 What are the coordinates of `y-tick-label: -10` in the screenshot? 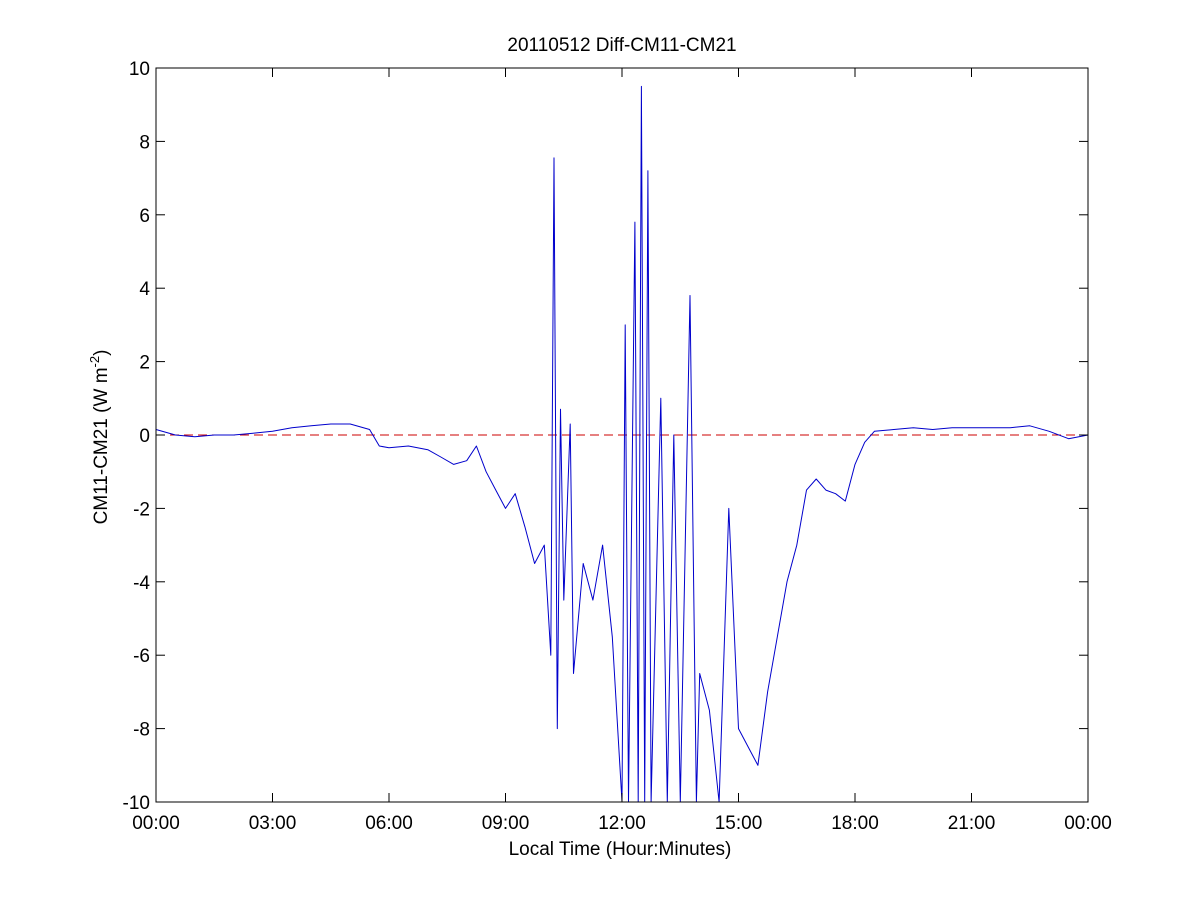 It's located at (136, 803).